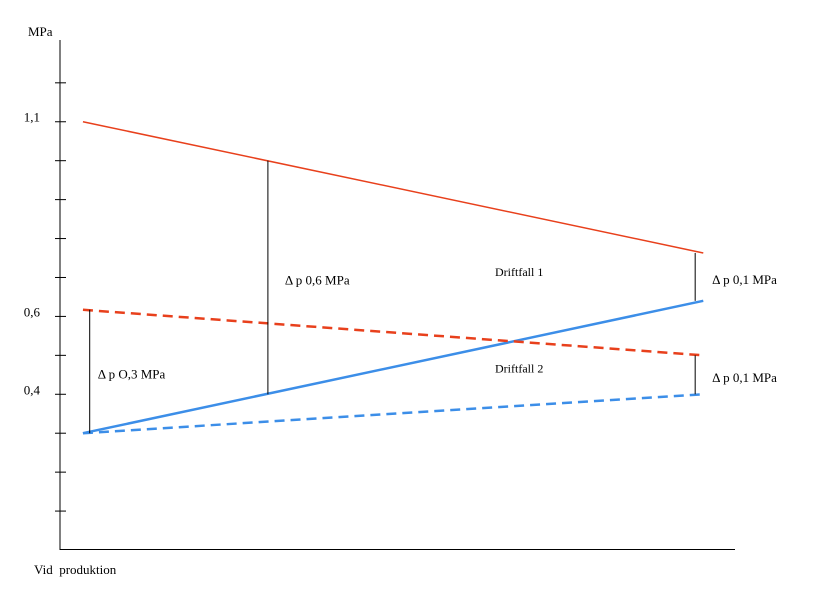 The width and height of the screenshot is (827, 596). Describe the element at coordinates (40, 31) in the screenshot. I see `y-axis-label: MPa` at that location.